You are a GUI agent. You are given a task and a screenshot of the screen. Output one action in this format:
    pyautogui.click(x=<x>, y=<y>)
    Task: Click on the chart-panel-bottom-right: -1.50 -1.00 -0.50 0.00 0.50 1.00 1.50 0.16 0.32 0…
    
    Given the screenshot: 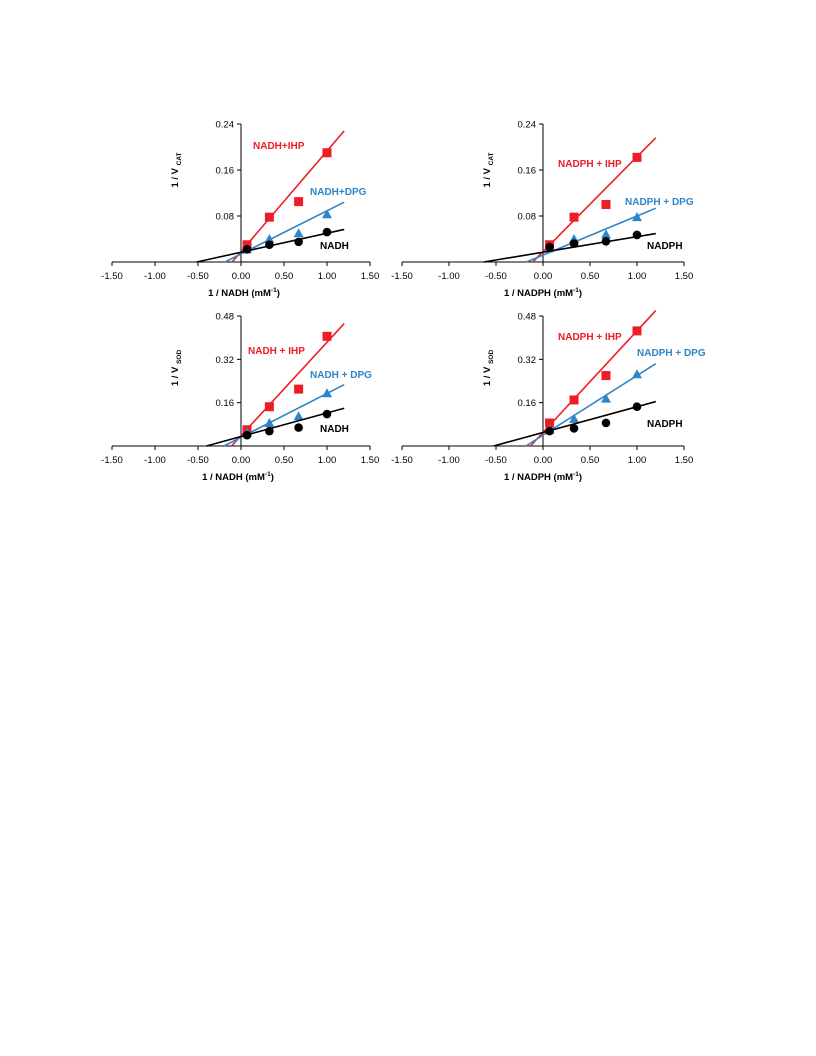 What is the action you would take?
    pyautogui.click(x=548, y=396)
    